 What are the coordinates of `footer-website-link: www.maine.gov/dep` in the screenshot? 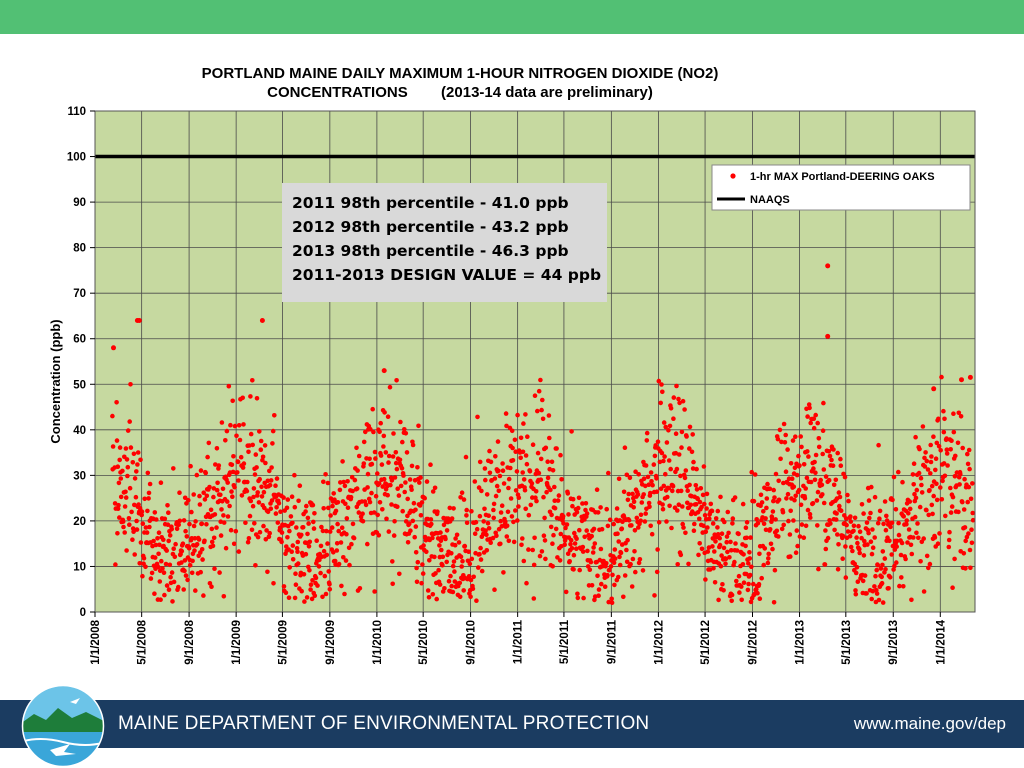 It's located at (929, 723).